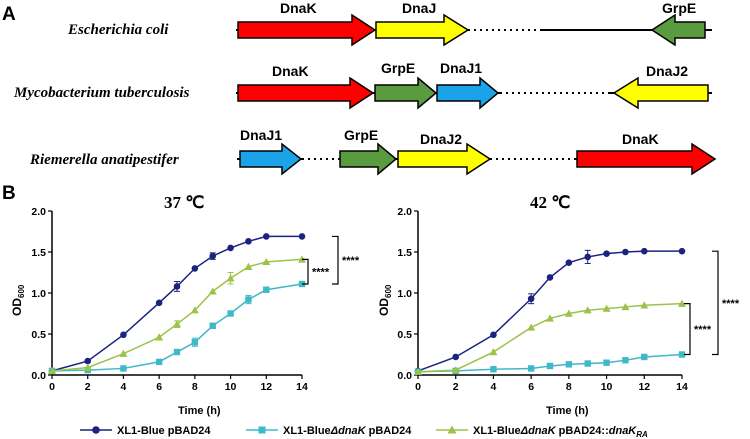 The image size is (750, 439). I want to click on legend-marker-triangle, so click(452, 429).